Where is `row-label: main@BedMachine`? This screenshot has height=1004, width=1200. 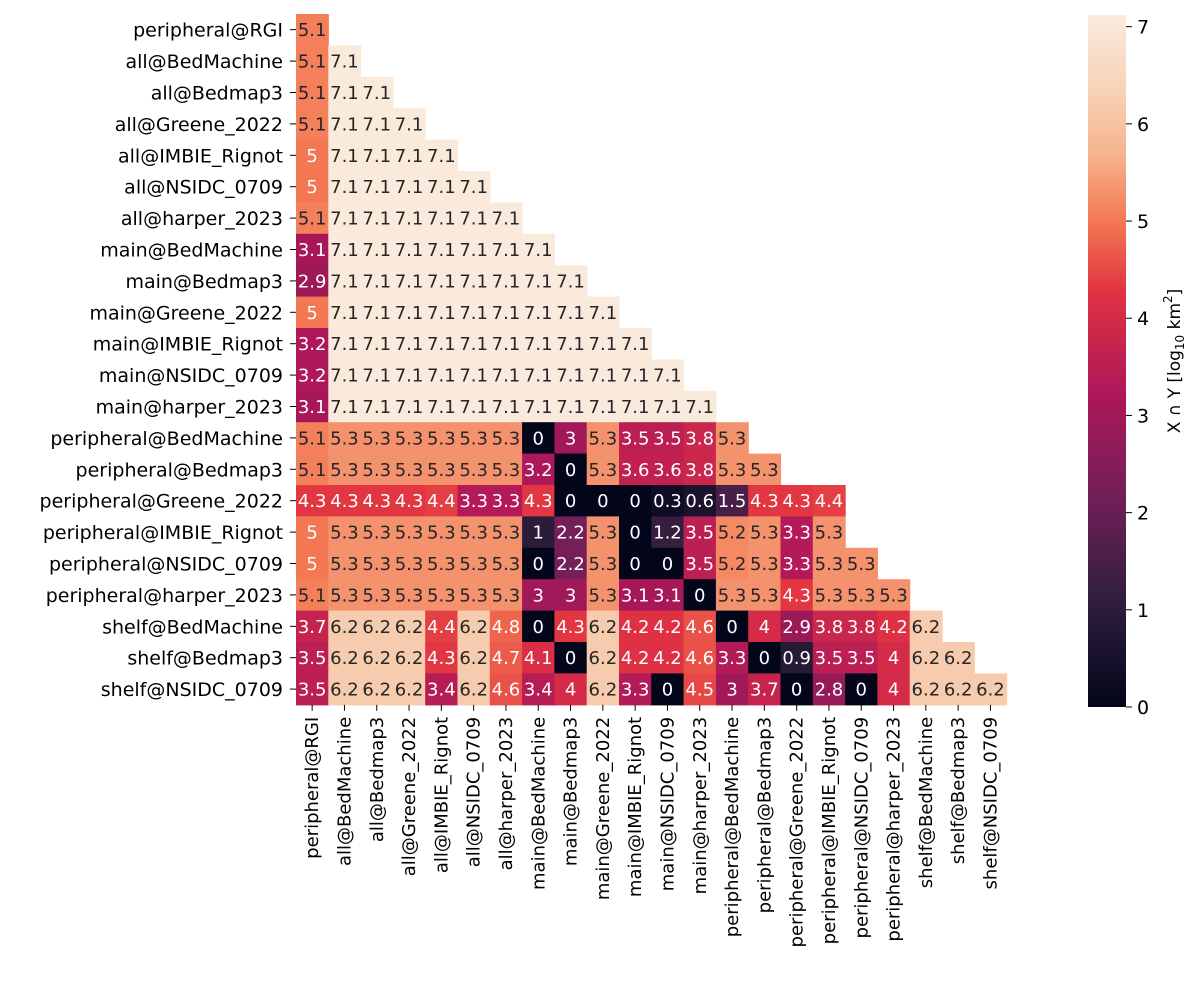 row-label: main@BedMachine is located at coordinates (191, 251).